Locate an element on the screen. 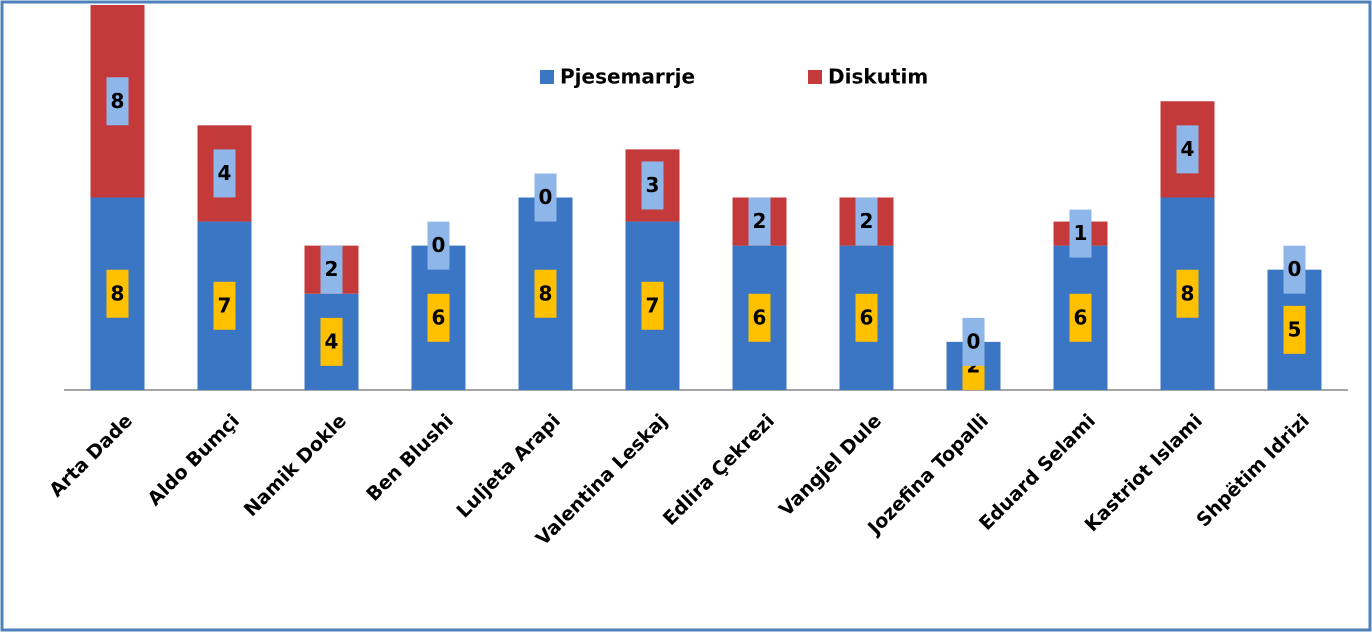 This screenshot has width=1372, height=632. legend-label: Pjesemarrje is located at coordinates (627, 77).